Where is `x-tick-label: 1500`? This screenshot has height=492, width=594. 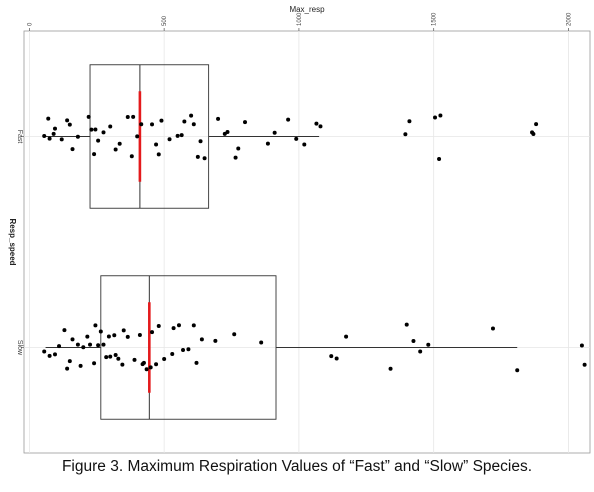 x-tick-label: 1500 is located at coordinates (435, 19).